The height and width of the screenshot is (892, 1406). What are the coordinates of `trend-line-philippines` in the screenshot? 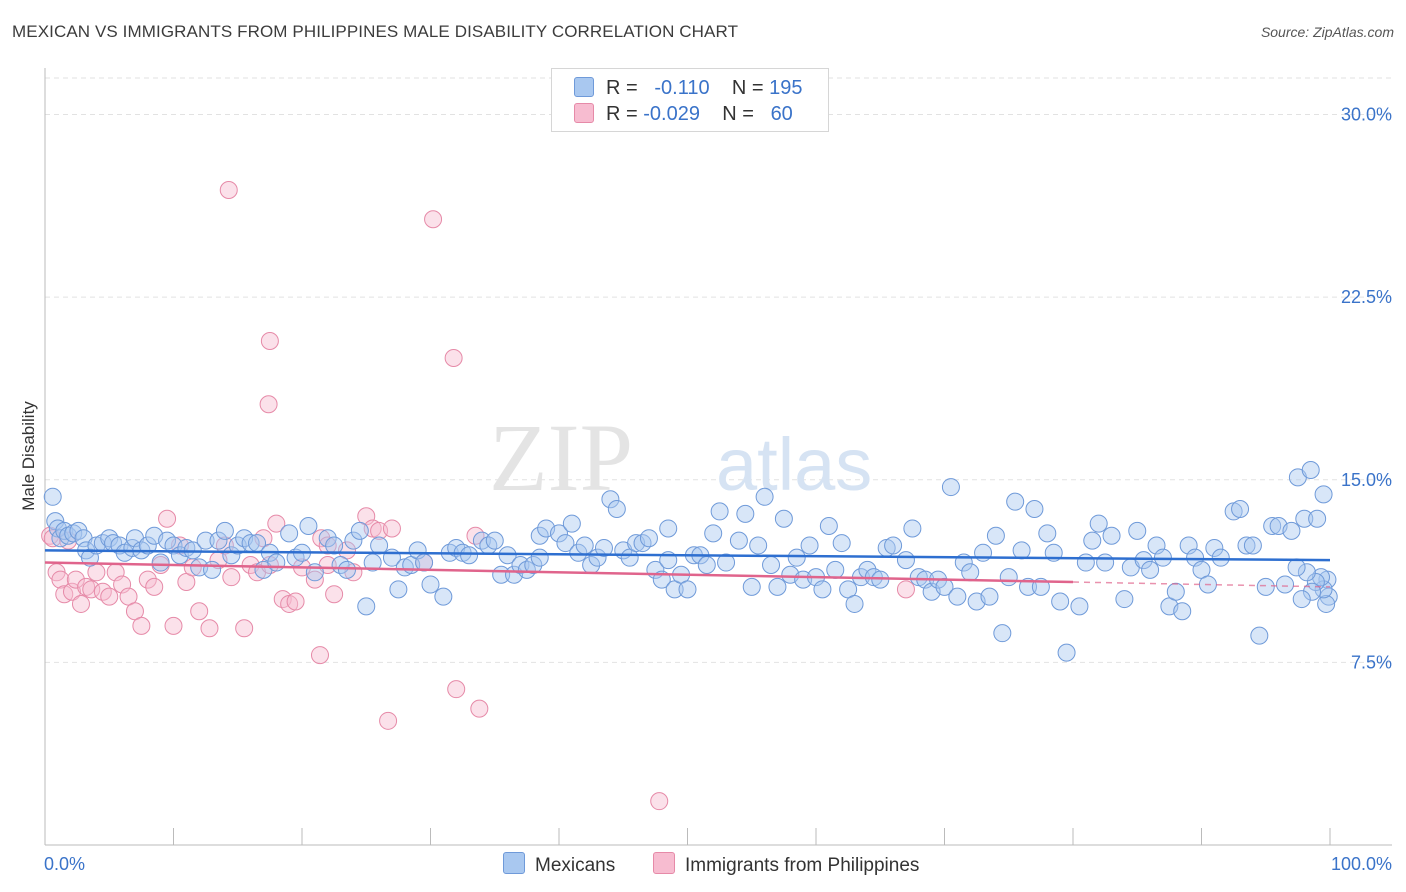 It's located at (559, 572).